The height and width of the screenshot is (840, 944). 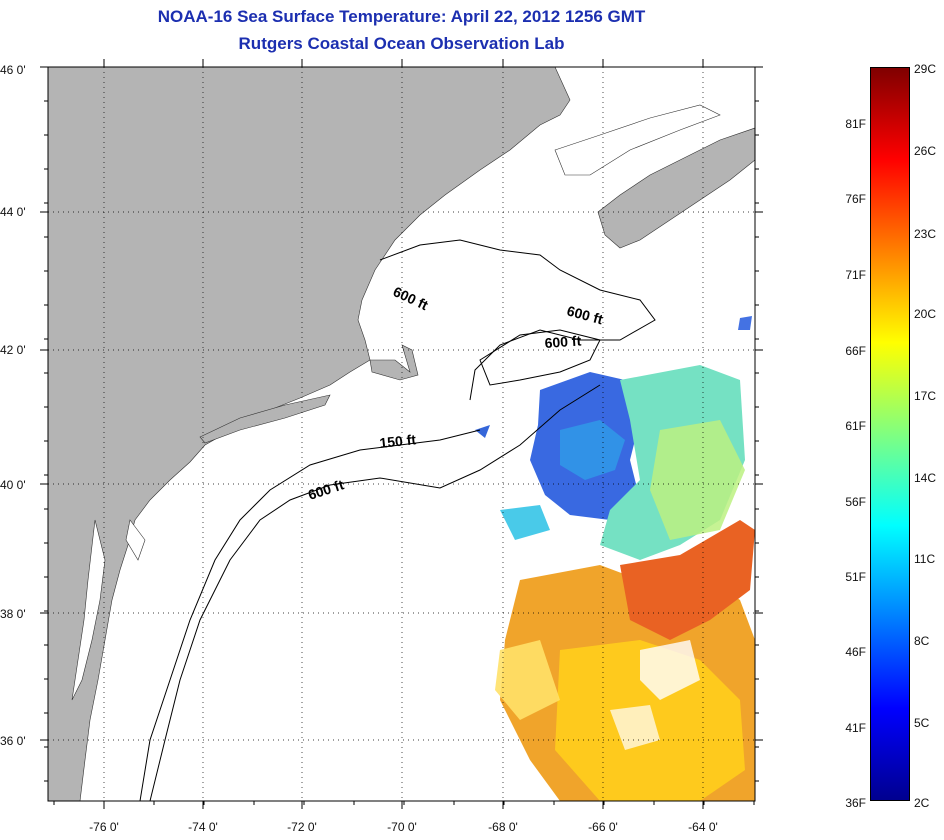 What do you see at coordinates (855, 577) in the screenshot?
I see `colorbar-label-f: 51F` at bounding box center [855, 577].